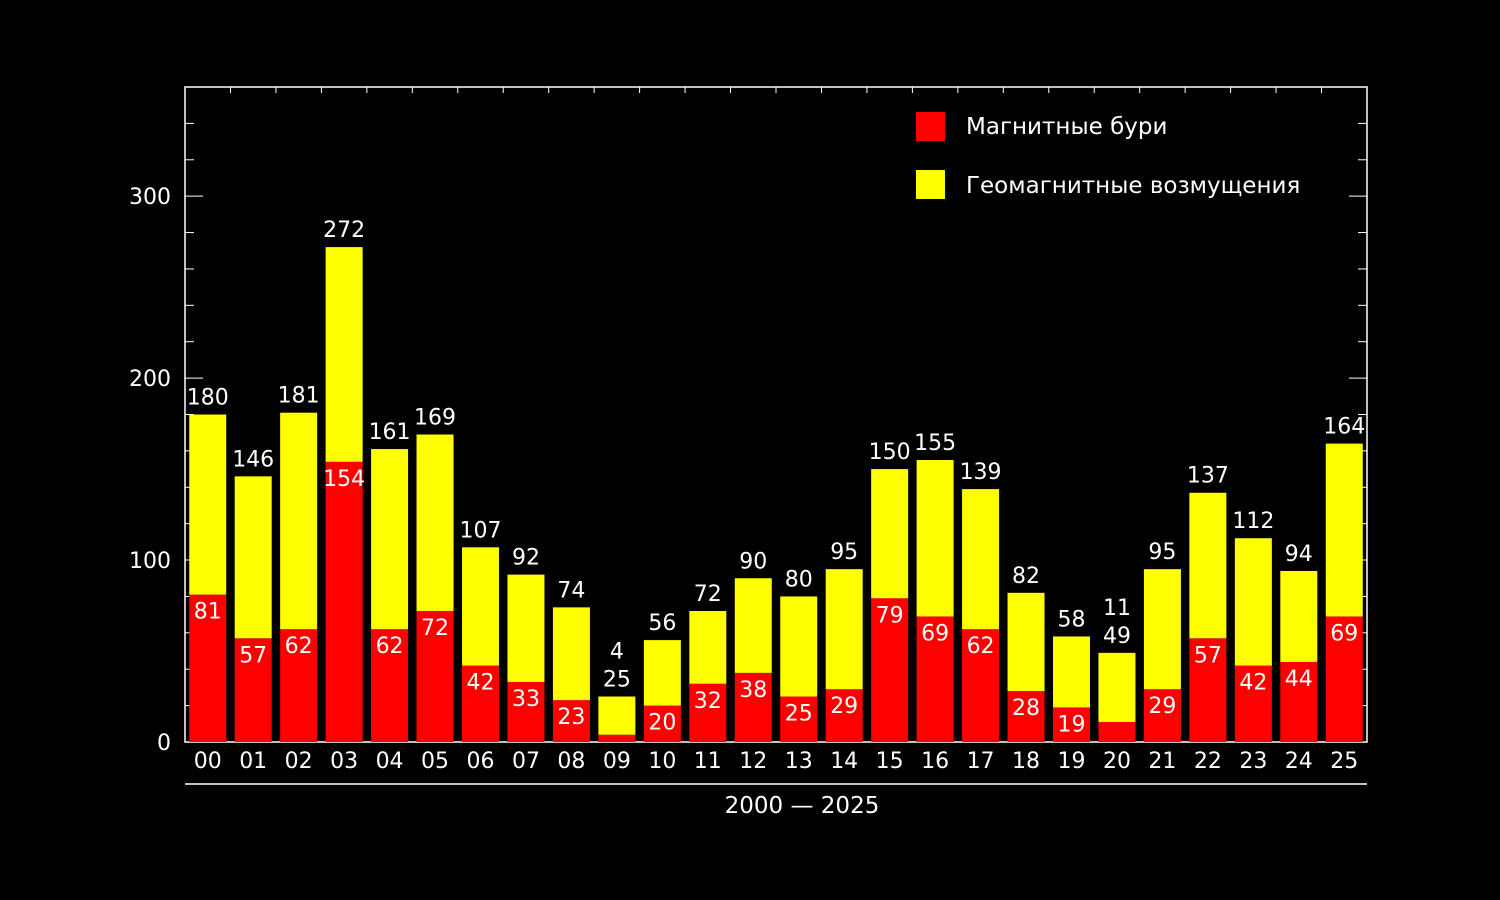 This screenshot has height=900, width=1500. Describe the element at coordinates (164, 743) in the screenshot. I see `y-tick-label: 0` at that location.